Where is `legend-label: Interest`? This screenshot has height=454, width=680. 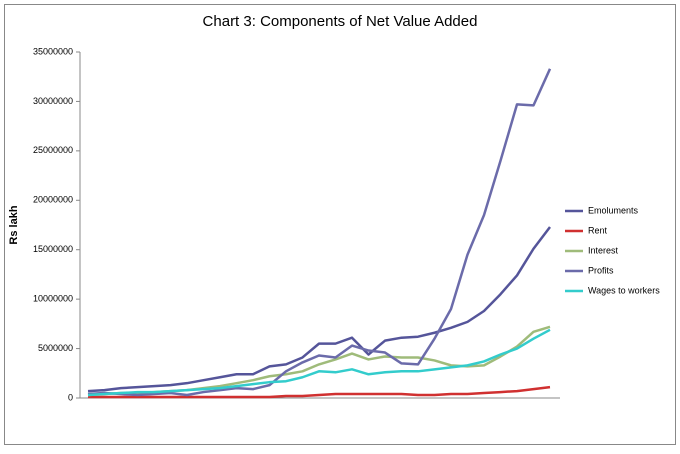 legend-label: Interest is located at coordinates (603, 250).